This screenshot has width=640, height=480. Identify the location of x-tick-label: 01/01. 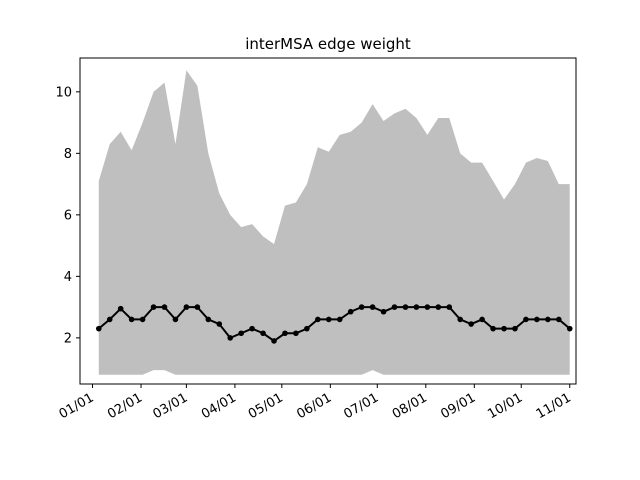
(77, 406).